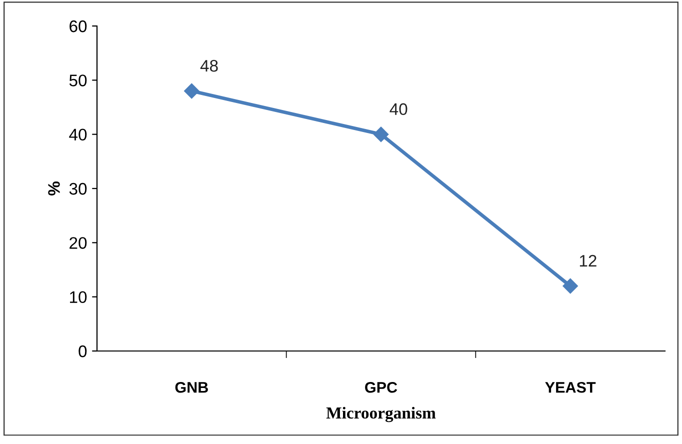 Image resolution: width=682 pixels, height=444 pixels. I want to click on data-label: 40, so click(399, 109).